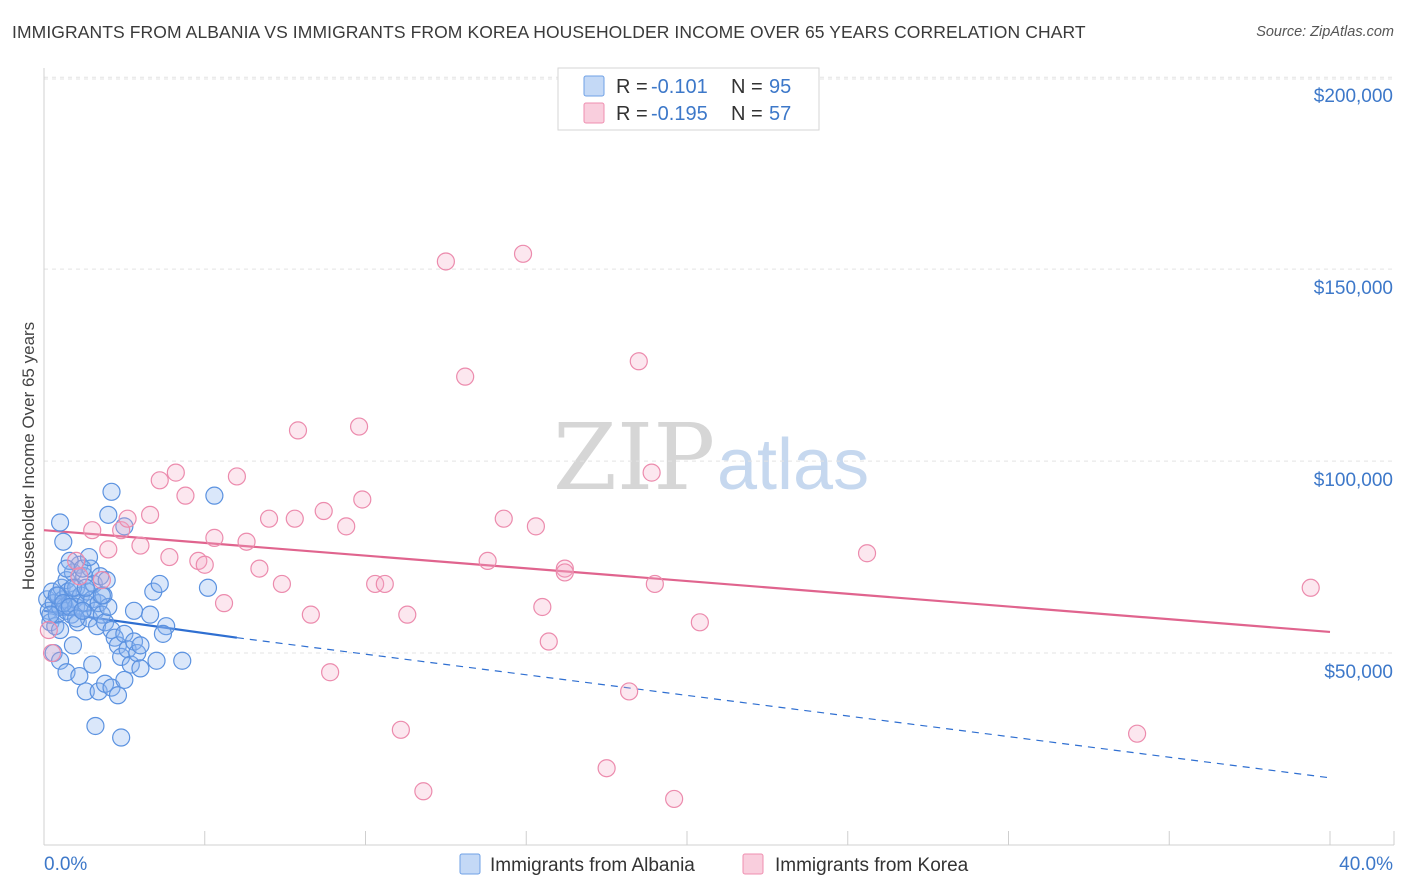 Image resolution: width=1406 pixels, height=892 pixels. I want to click on korea-swatch, so click(594, 113).